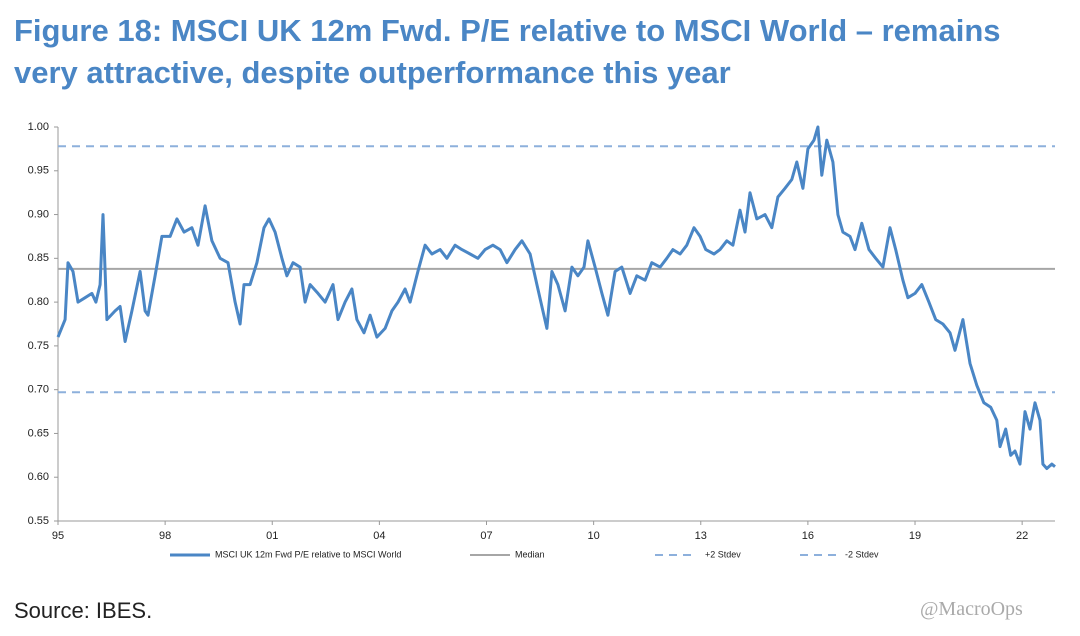 The width and height of the screenshot is (1080, 636). Describe the element at coordinates (38, 433) in the screenshot. I see `y-tick-label: 0.65` at that location.